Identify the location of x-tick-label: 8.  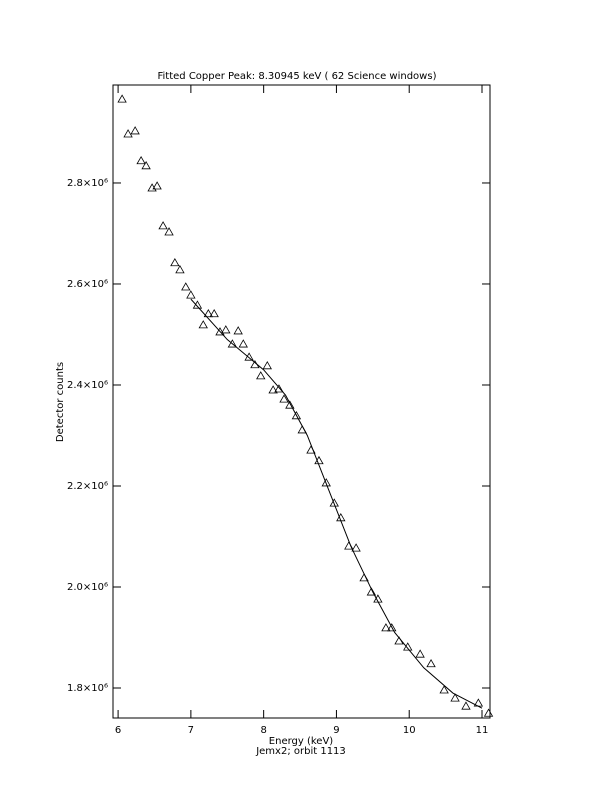
(263, 730).